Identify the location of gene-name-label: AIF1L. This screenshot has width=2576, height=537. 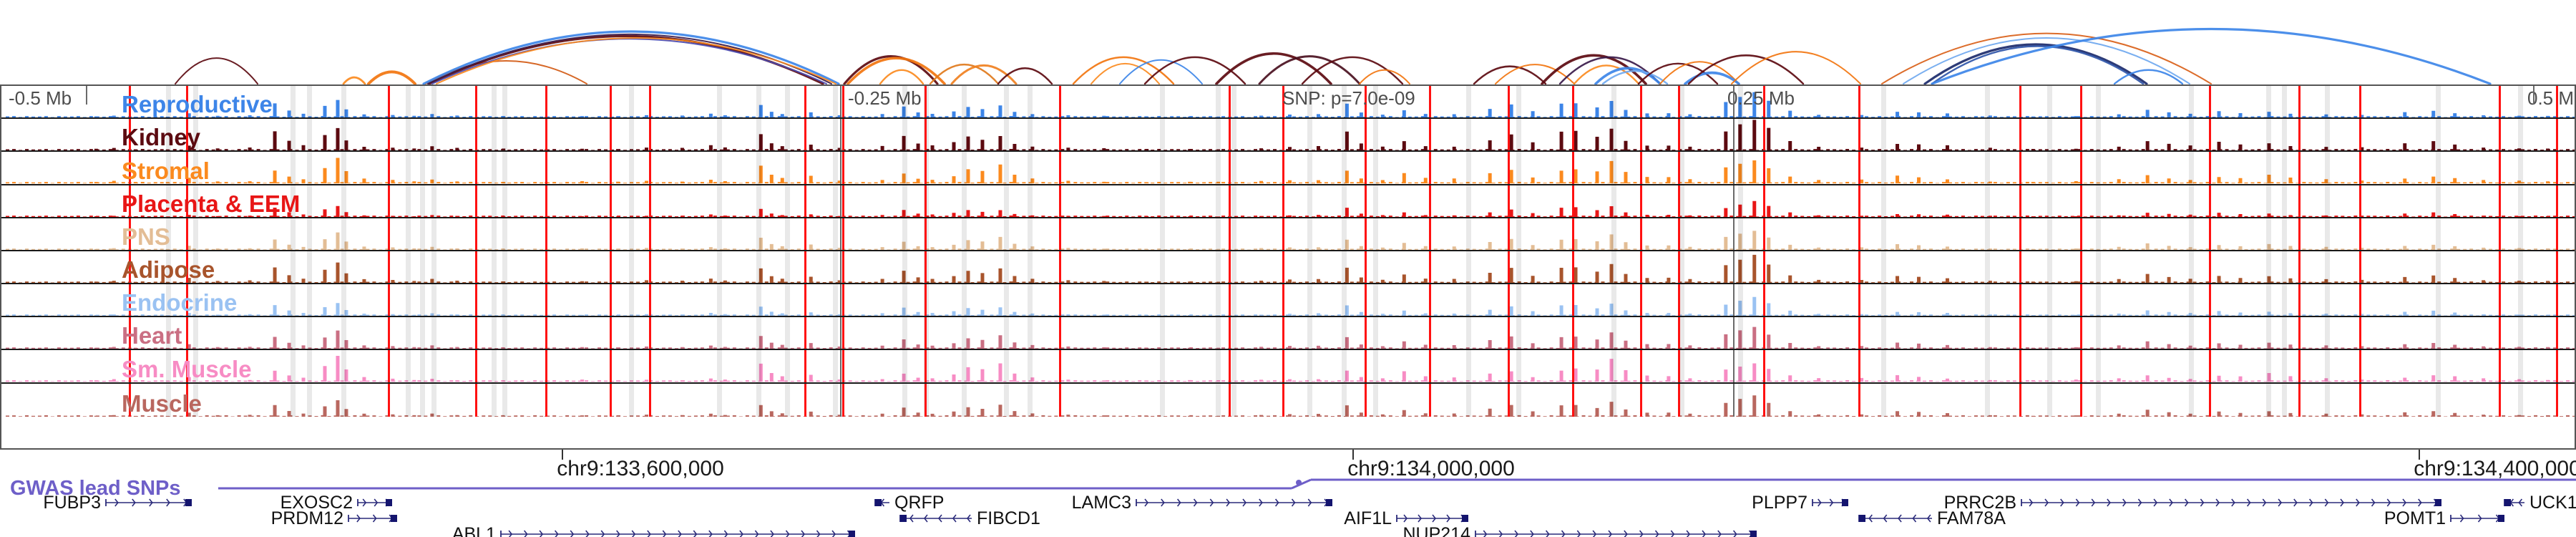
(1368, 518).